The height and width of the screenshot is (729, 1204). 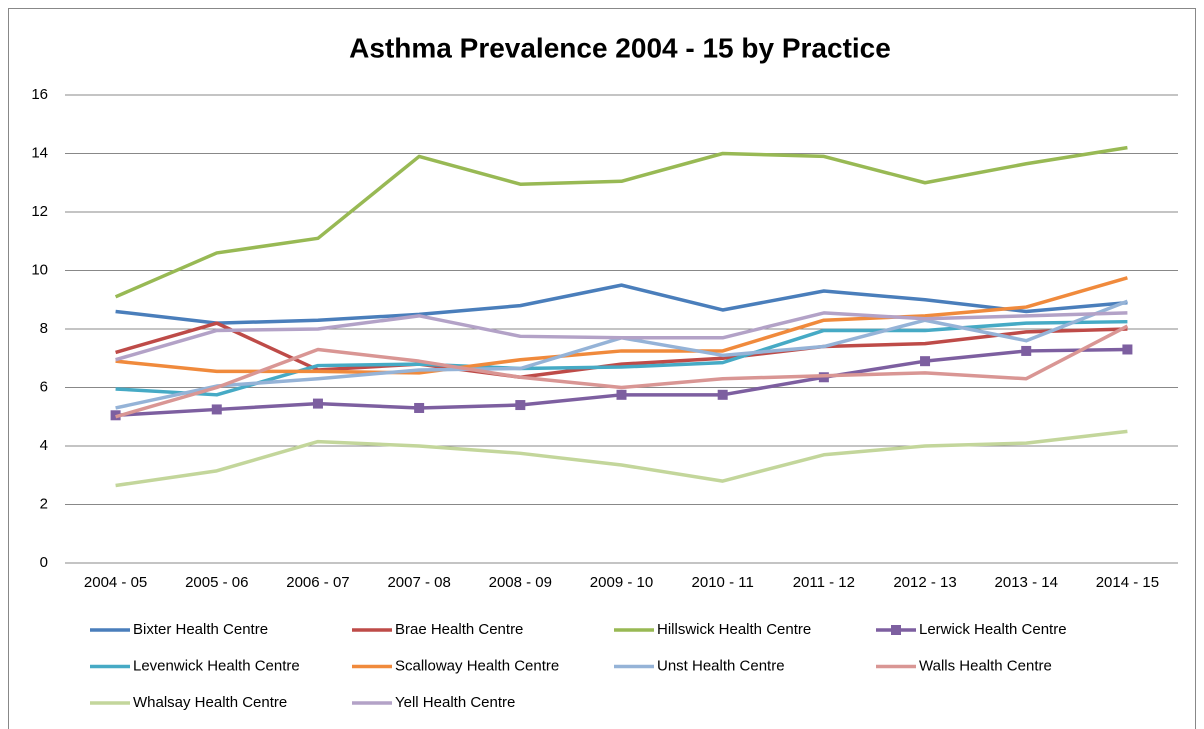 What do you see at coordinates (985, 665) in the screenshot?
I see `legend-label: Walls Health Centre` at bounding box center [985, 665].